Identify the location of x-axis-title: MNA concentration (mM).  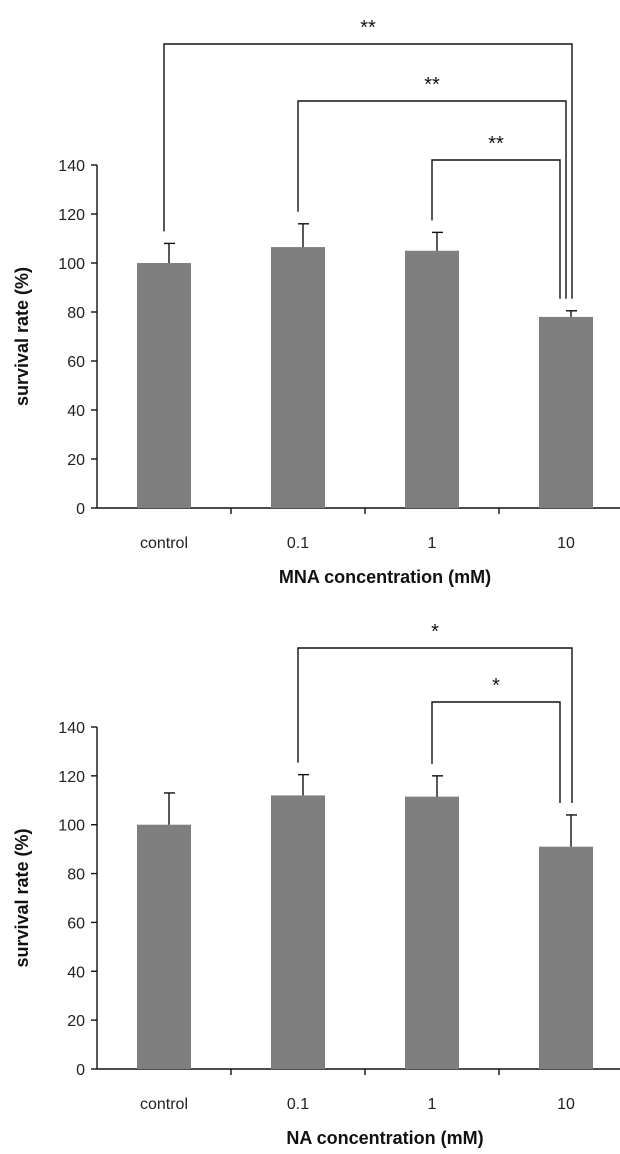
(385, 577).